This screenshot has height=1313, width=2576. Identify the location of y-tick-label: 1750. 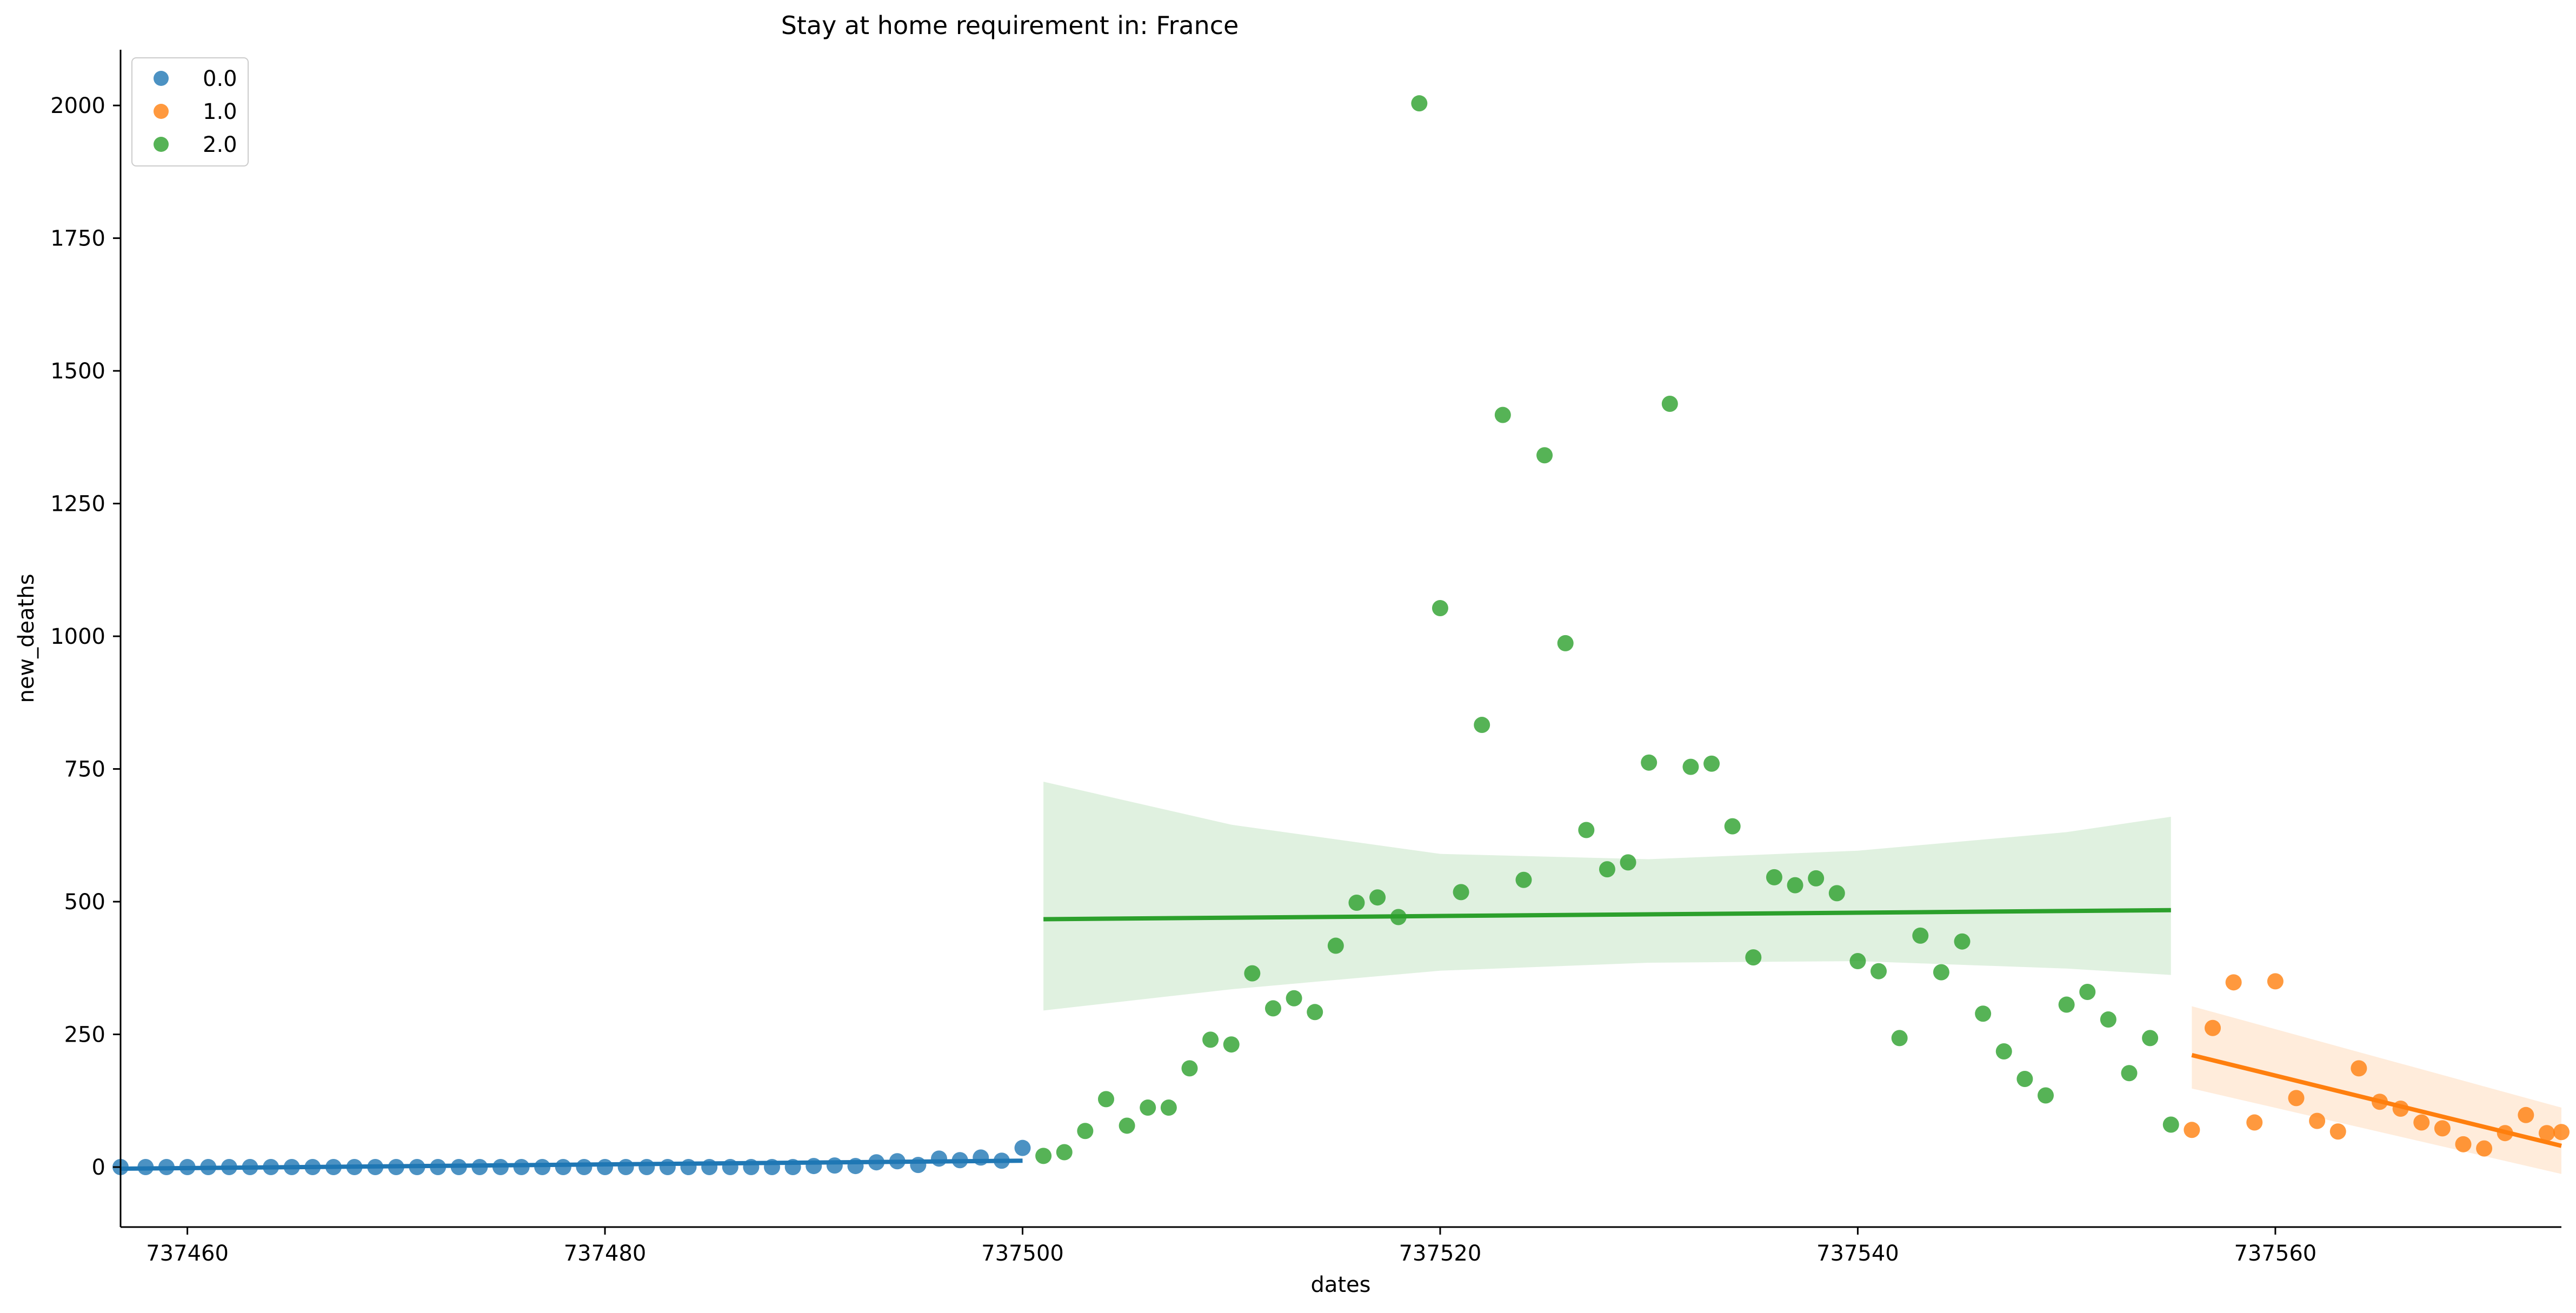
(77, 238).